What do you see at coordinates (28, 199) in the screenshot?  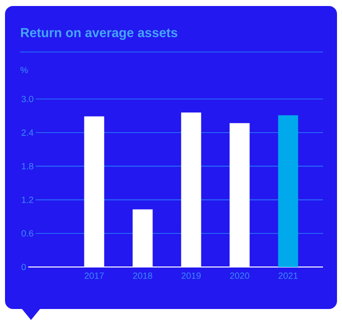 I see `y-tick-label: 1.2` at bounding box center [28, 199].